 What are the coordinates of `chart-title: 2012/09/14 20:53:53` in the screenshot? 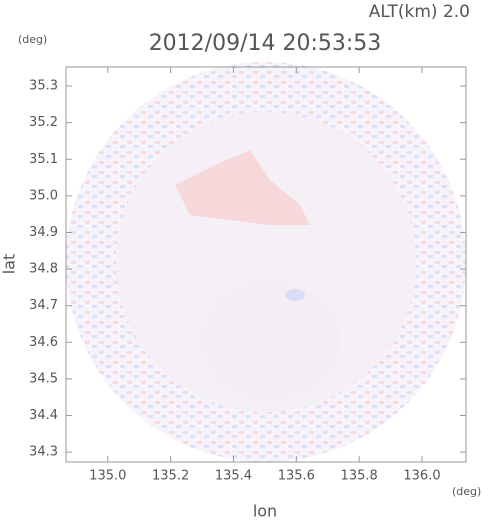 It's located at (265, 43).